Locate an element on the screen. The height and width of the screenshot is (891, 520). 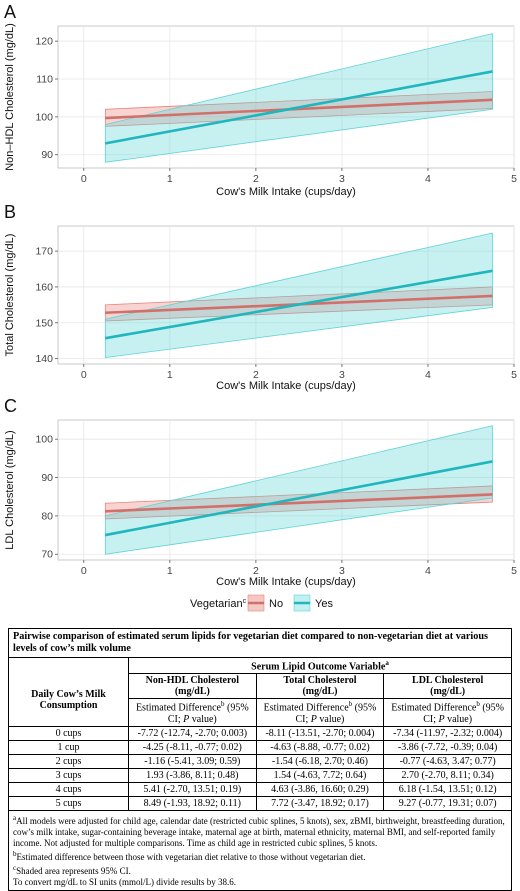
table-cell: -7.34 (-11.97, -2.32; 0.004) is located at coordinates (447, 733).